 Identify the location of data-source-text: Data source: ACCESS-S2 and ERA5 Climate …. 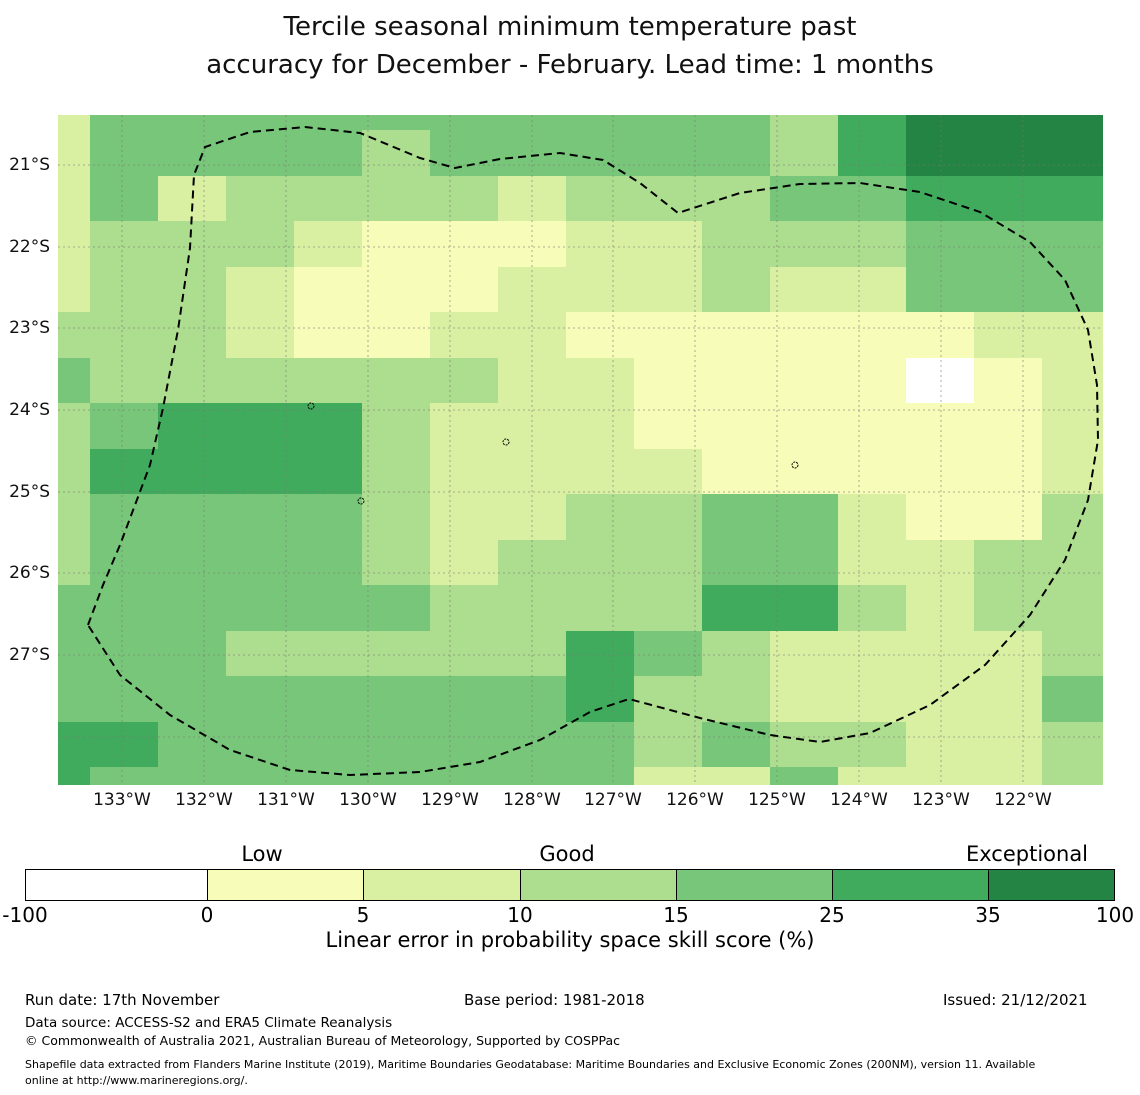
(209, 1023).